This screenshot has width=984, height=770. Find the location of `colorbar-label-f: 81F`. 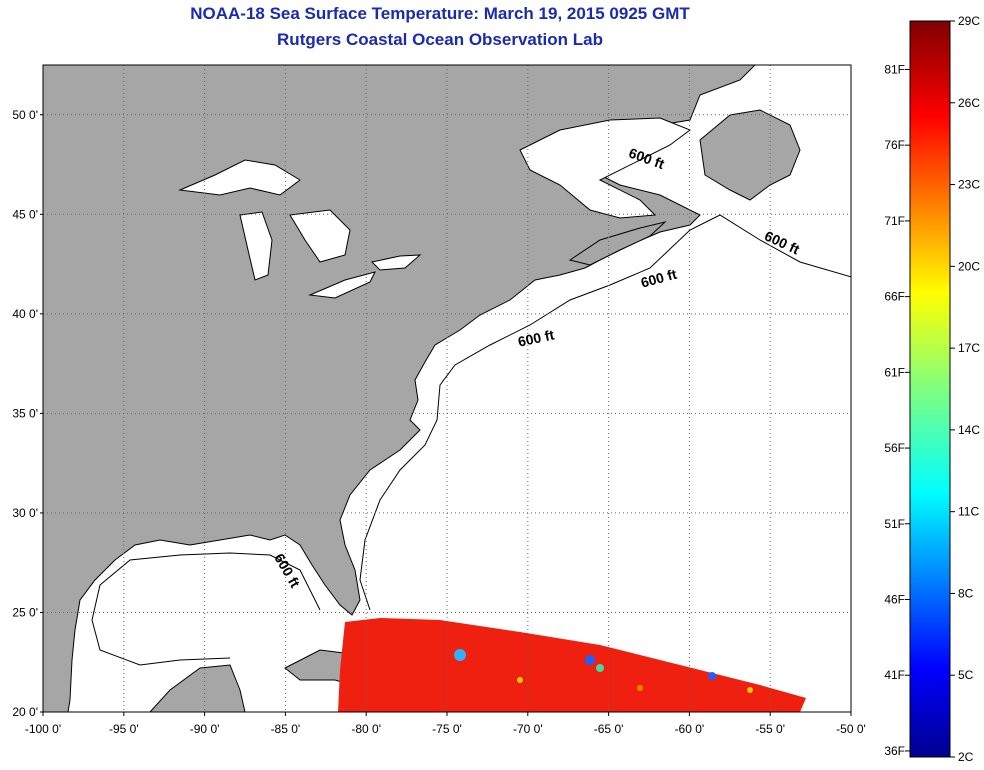

colorbar-label-f: 81F is located at coordinates (894, 69).